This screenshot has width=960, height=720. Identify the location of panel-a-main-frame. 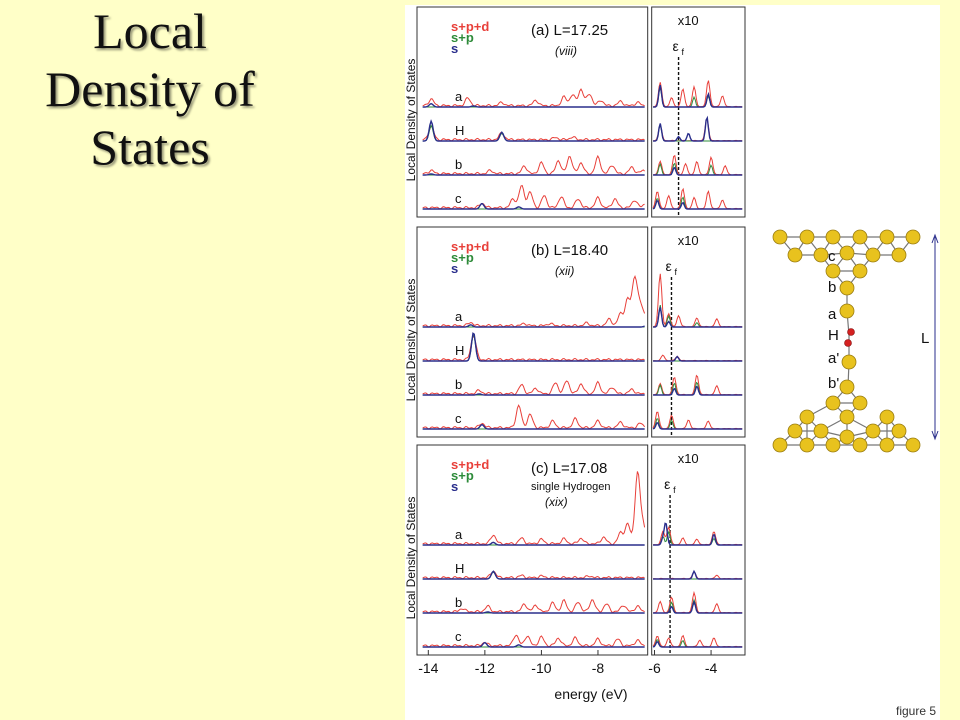
(532, 112).